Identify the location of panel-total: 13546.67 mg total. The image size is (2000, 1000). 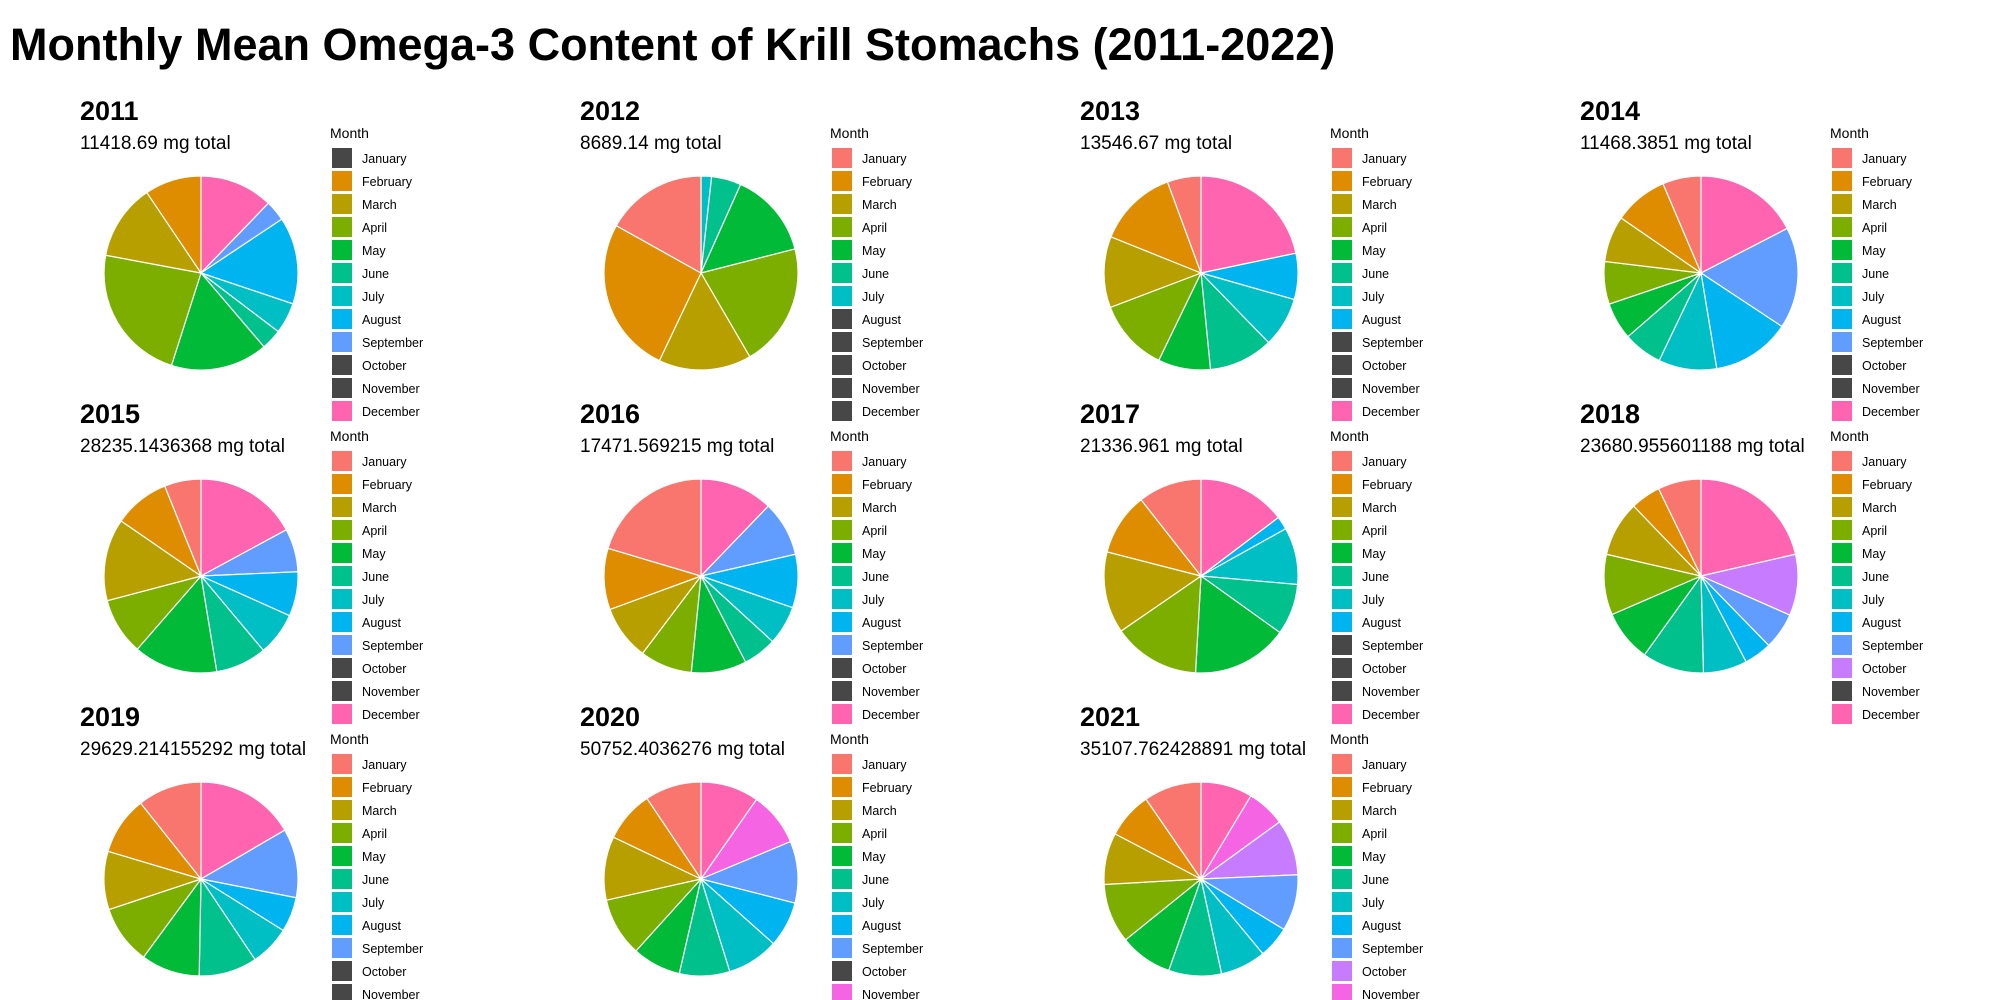
(1156, 143).